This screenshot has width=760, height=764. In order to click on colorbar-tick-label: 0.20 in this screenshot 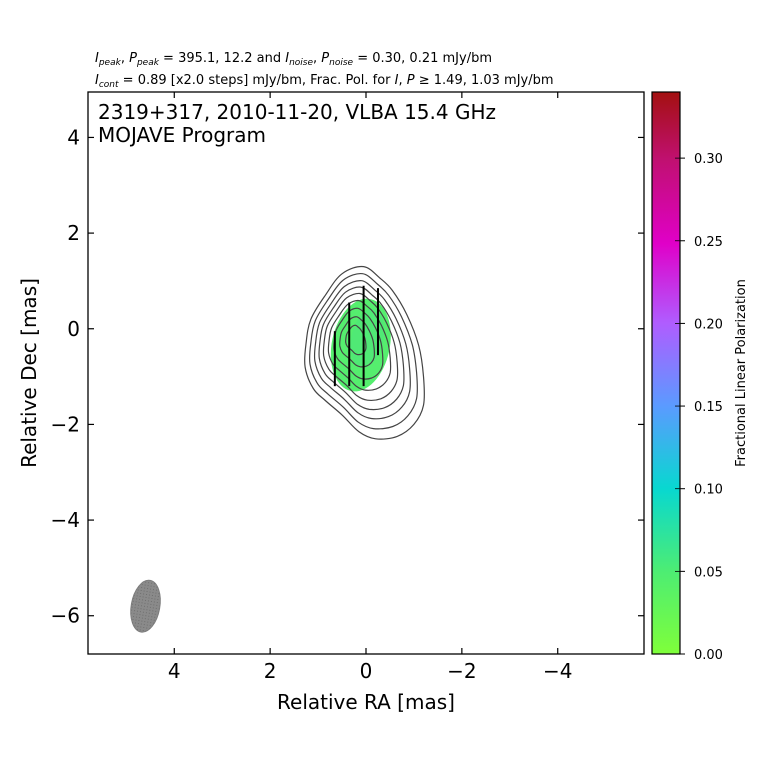, I will do `click(708, 324)`.